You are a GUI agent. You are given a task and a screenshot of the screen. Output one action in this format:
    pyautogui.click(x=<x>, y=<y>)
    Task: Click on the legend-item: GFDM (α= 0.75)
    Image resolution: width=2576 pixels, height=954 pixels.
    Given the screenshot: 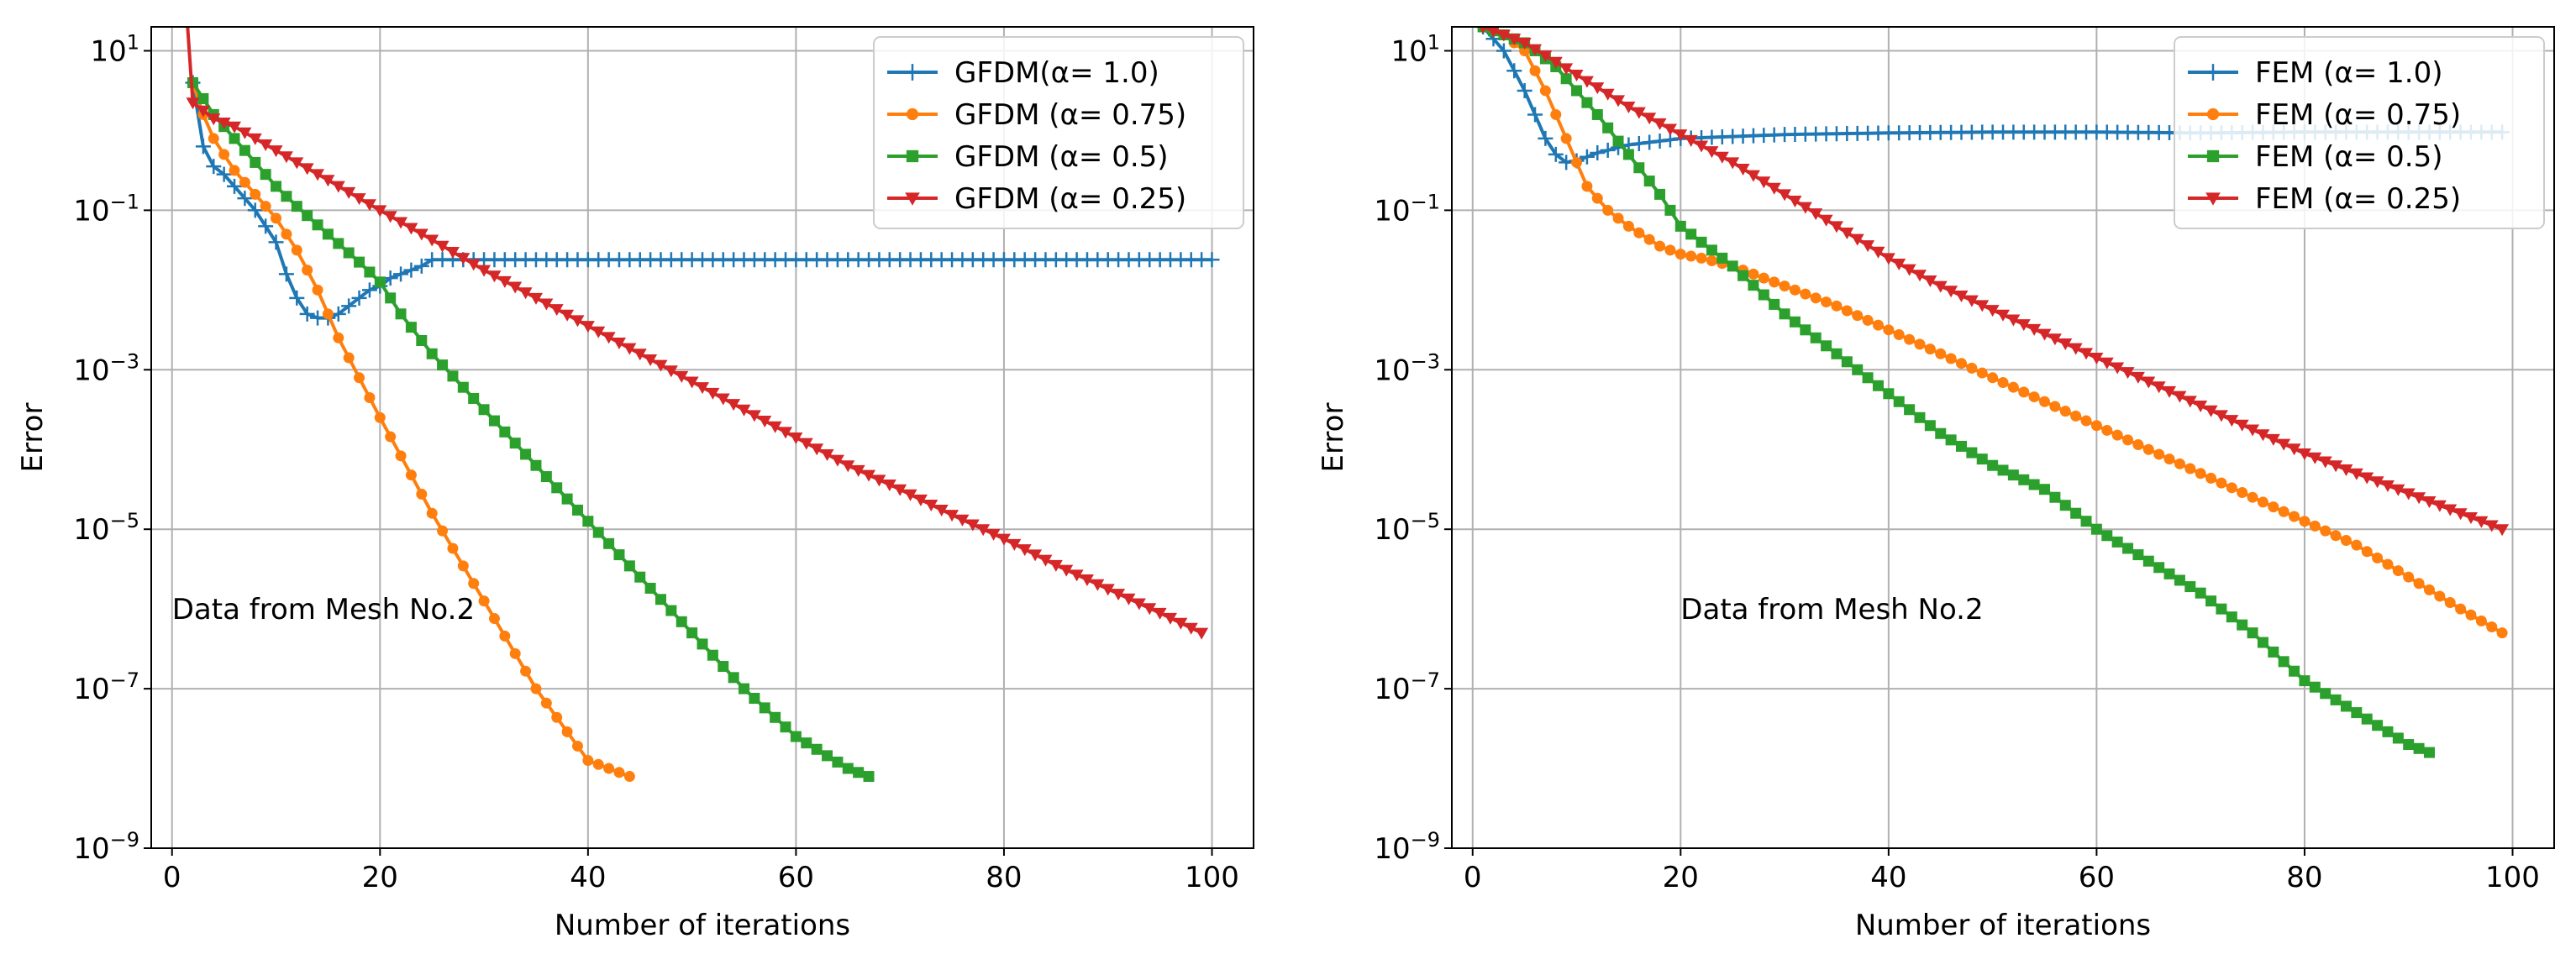 What is the action you would take?
    pyautogui.click(x=1036, y=115)
    